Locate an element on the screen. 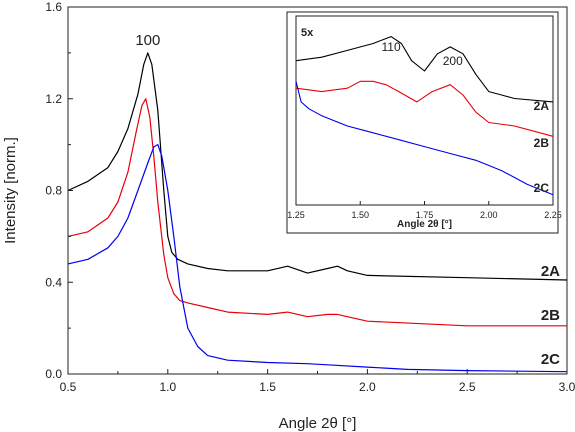 This screenshot has height=432, width=575. inset-series-label-2A: 2A is located at coordinates (542, 106).